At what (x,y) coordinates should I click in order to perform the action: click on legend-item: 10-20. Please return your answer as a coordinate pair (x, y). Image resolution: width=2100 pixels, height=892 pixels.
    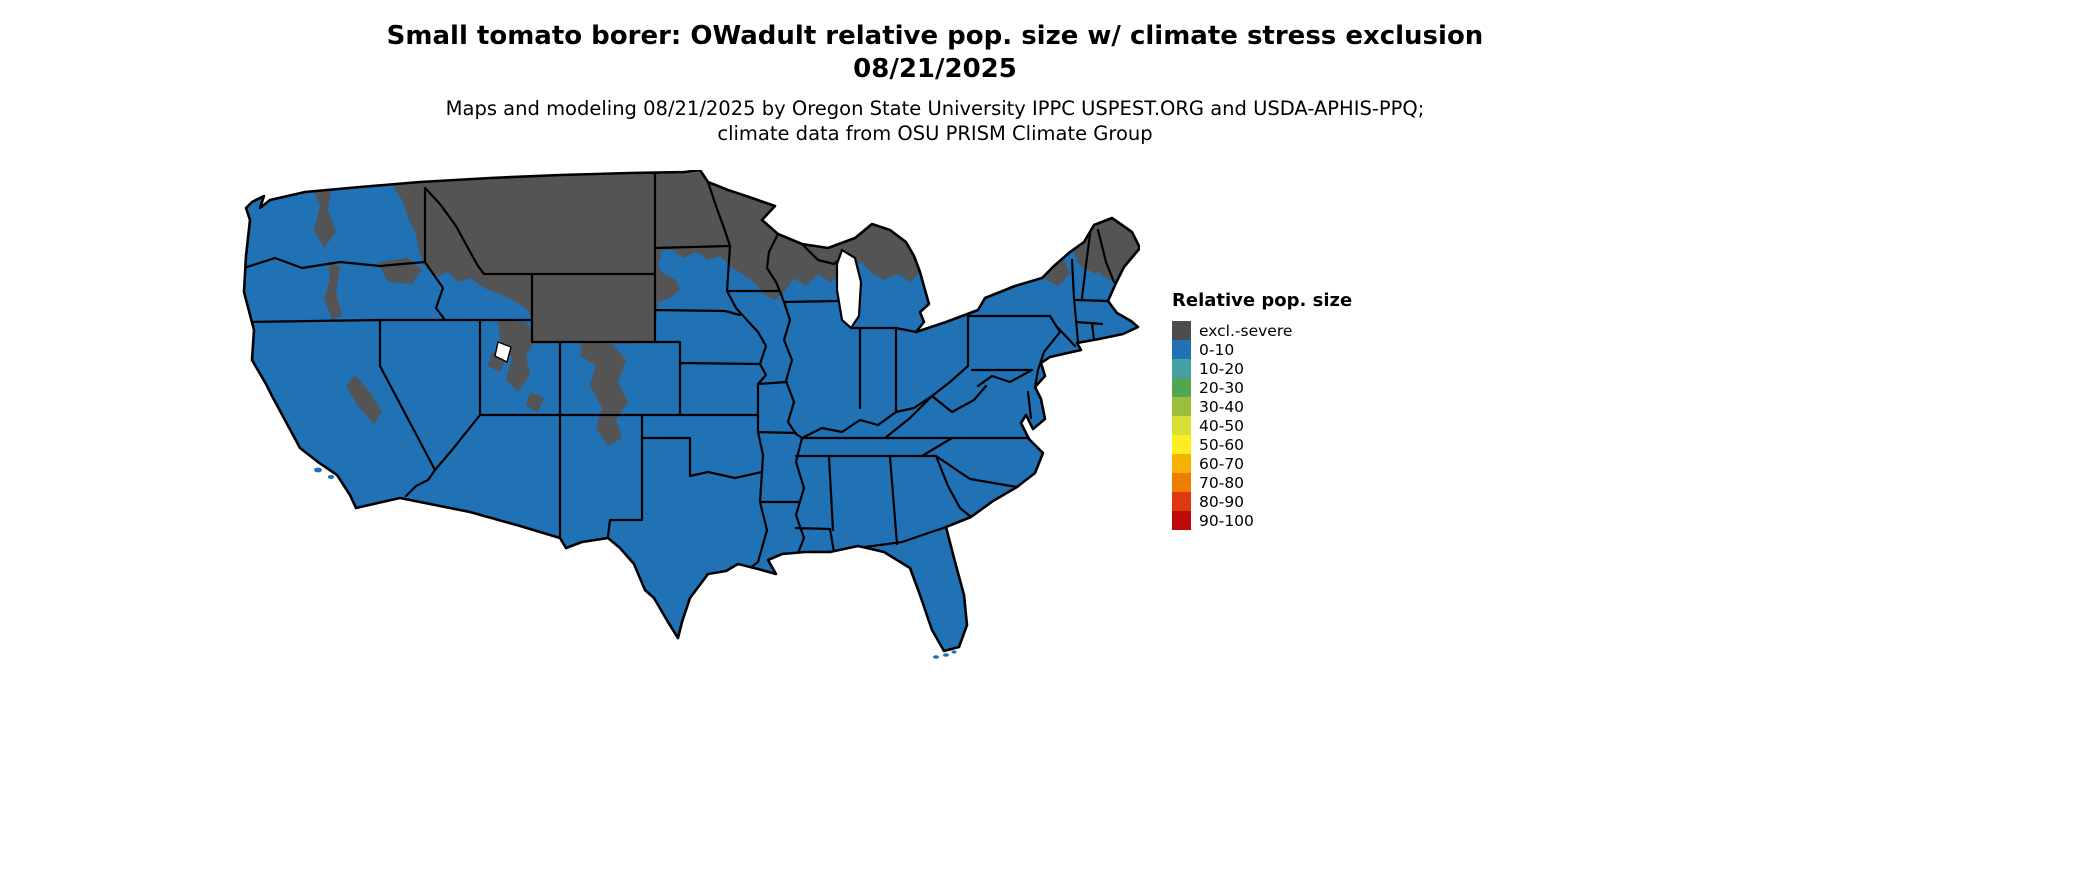
    Looking at the image, I should click on (1287, 368).